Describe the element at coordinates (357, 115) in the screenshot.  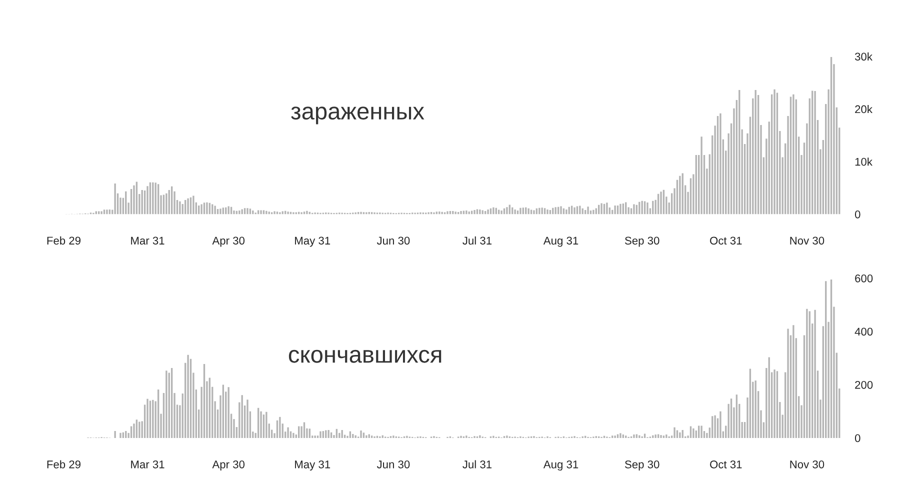
I see `text: зараженных` at that location.